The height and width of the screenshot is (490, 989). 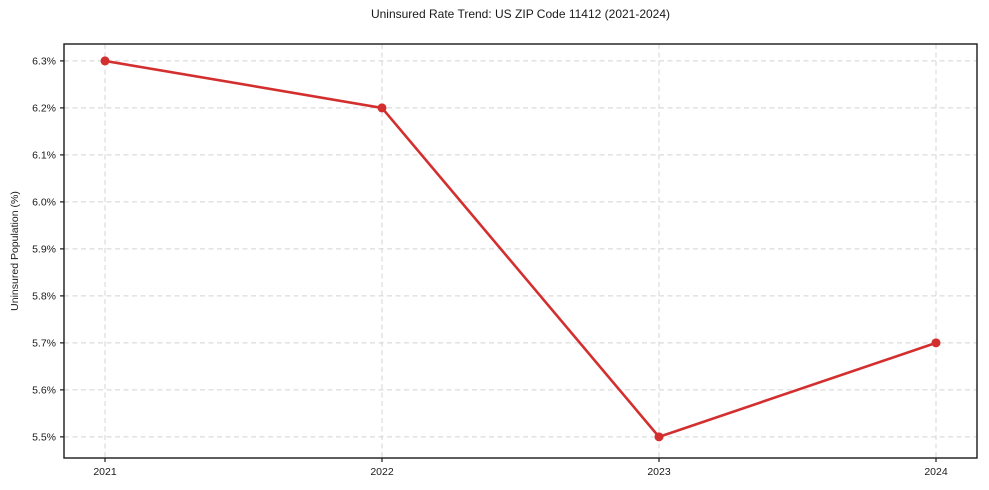 What do you see at coordinates (15, 251) in the screenshot?
I see `y-axis-label: Uninsured Population (%)` at bounding box center [15, 251].